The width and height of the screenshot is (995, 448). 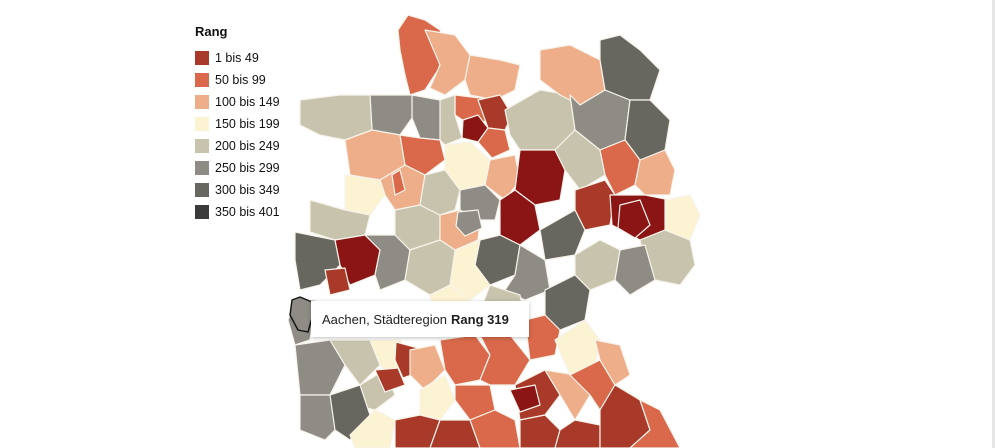 What do you see at coordinates (237, 80) in the screenshot?
I see `legend-item-rank-50-99: 50 bis 99` at bounding box center [237, 80].